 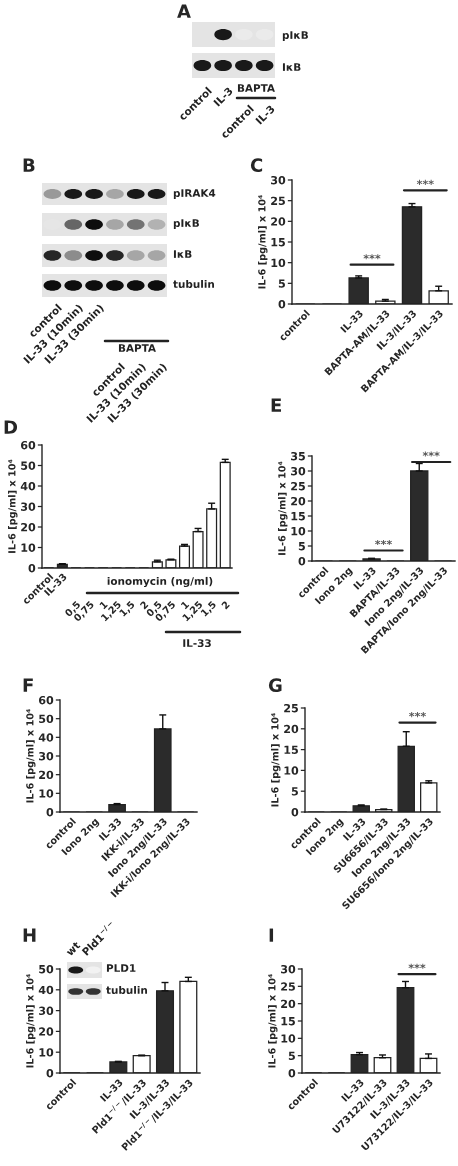 What do you see at coordinates (197, 643) in the screenshot?
I see `text: IL-33` at bounding box center [197, 643].